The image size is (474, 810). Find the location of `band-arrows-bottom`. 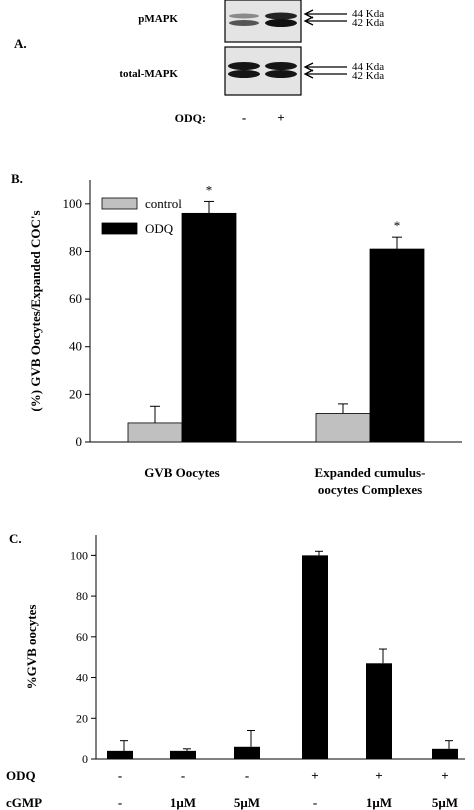

band-arrows-bottom is located at coordinates (325, 70).